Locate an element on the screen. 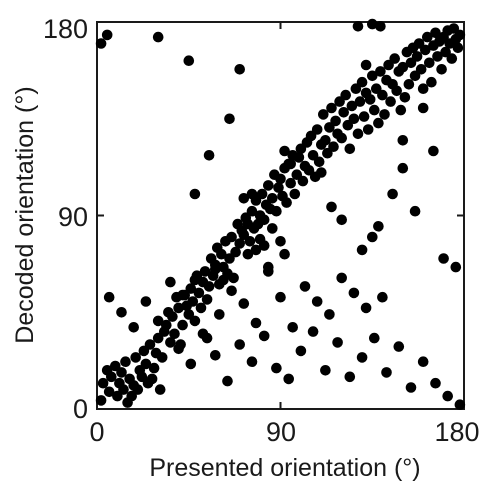  y-tick-label-0: 0 is located at coordinates (80, 409).